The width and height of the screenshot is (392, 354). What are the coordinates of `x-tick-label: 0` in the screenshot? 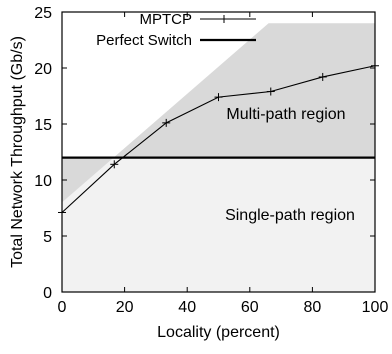 It's located at (62, 307).